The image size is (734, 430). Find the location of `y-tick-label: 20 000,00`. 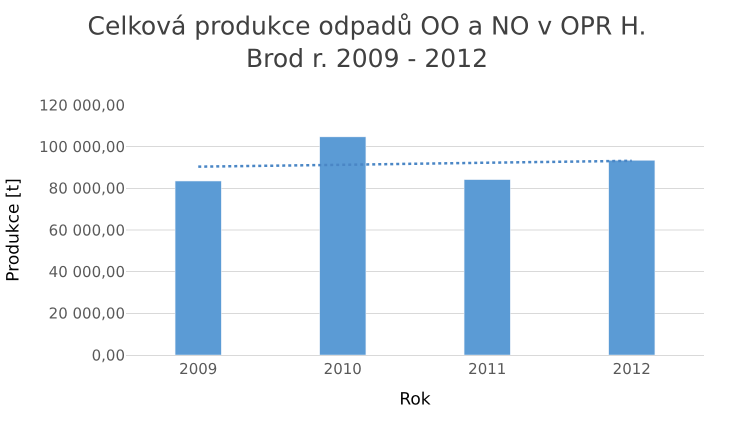

y-tick-label: 20 000,00 is located at coordinates (86, 313).